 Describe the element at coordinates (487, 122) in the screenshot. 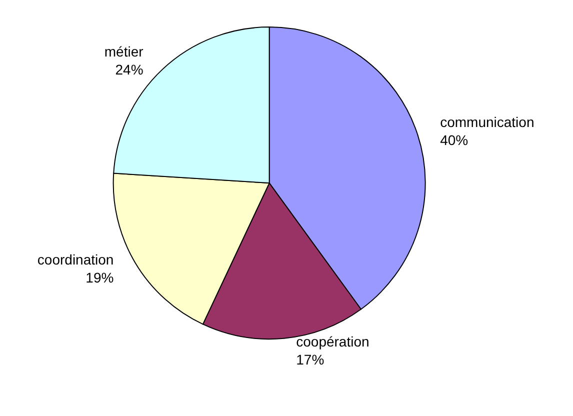

I see `slice-label: communication` at that location.